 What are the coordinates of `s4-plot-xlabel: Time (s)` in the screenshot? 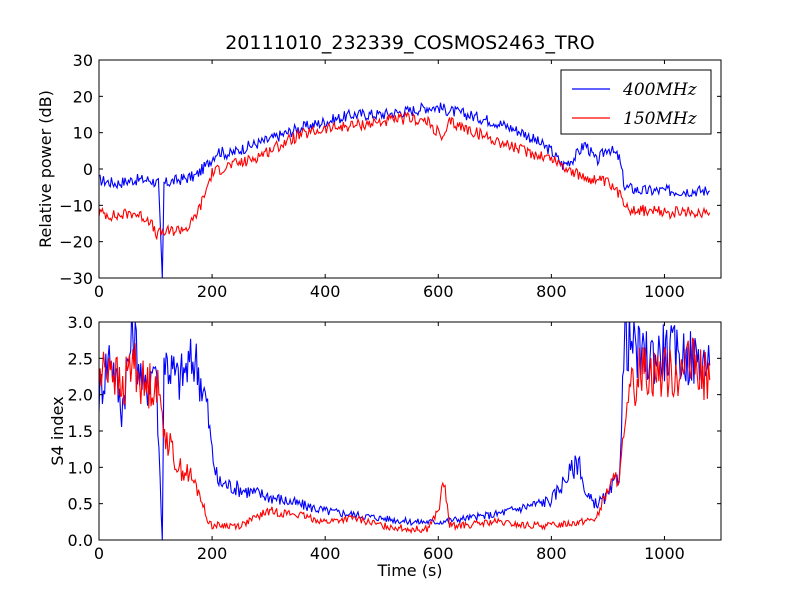 It's located at (409, 570).